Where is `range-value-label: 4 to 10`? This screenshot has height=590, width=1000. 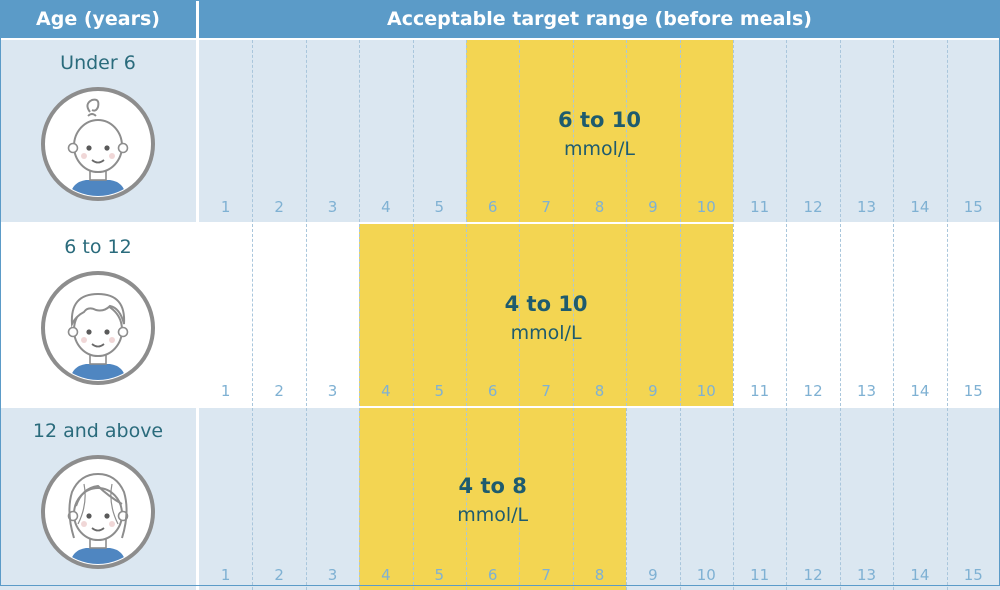 range-value-label: 4 to 10 is located at coordinates (546, 304).